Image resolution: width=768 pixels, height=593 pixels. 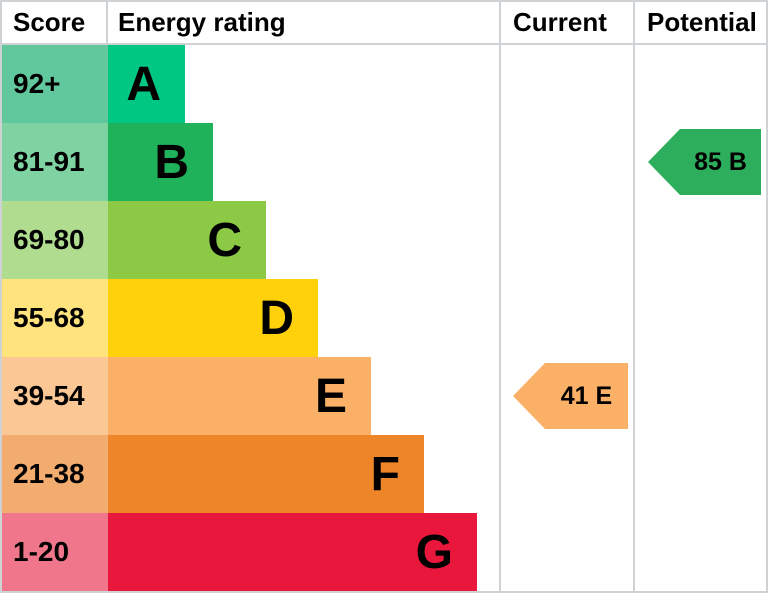 What do you see at coordinates (171, 162) in the screenshot?
I see `band-letter: B` at bounding box center [171, 162].